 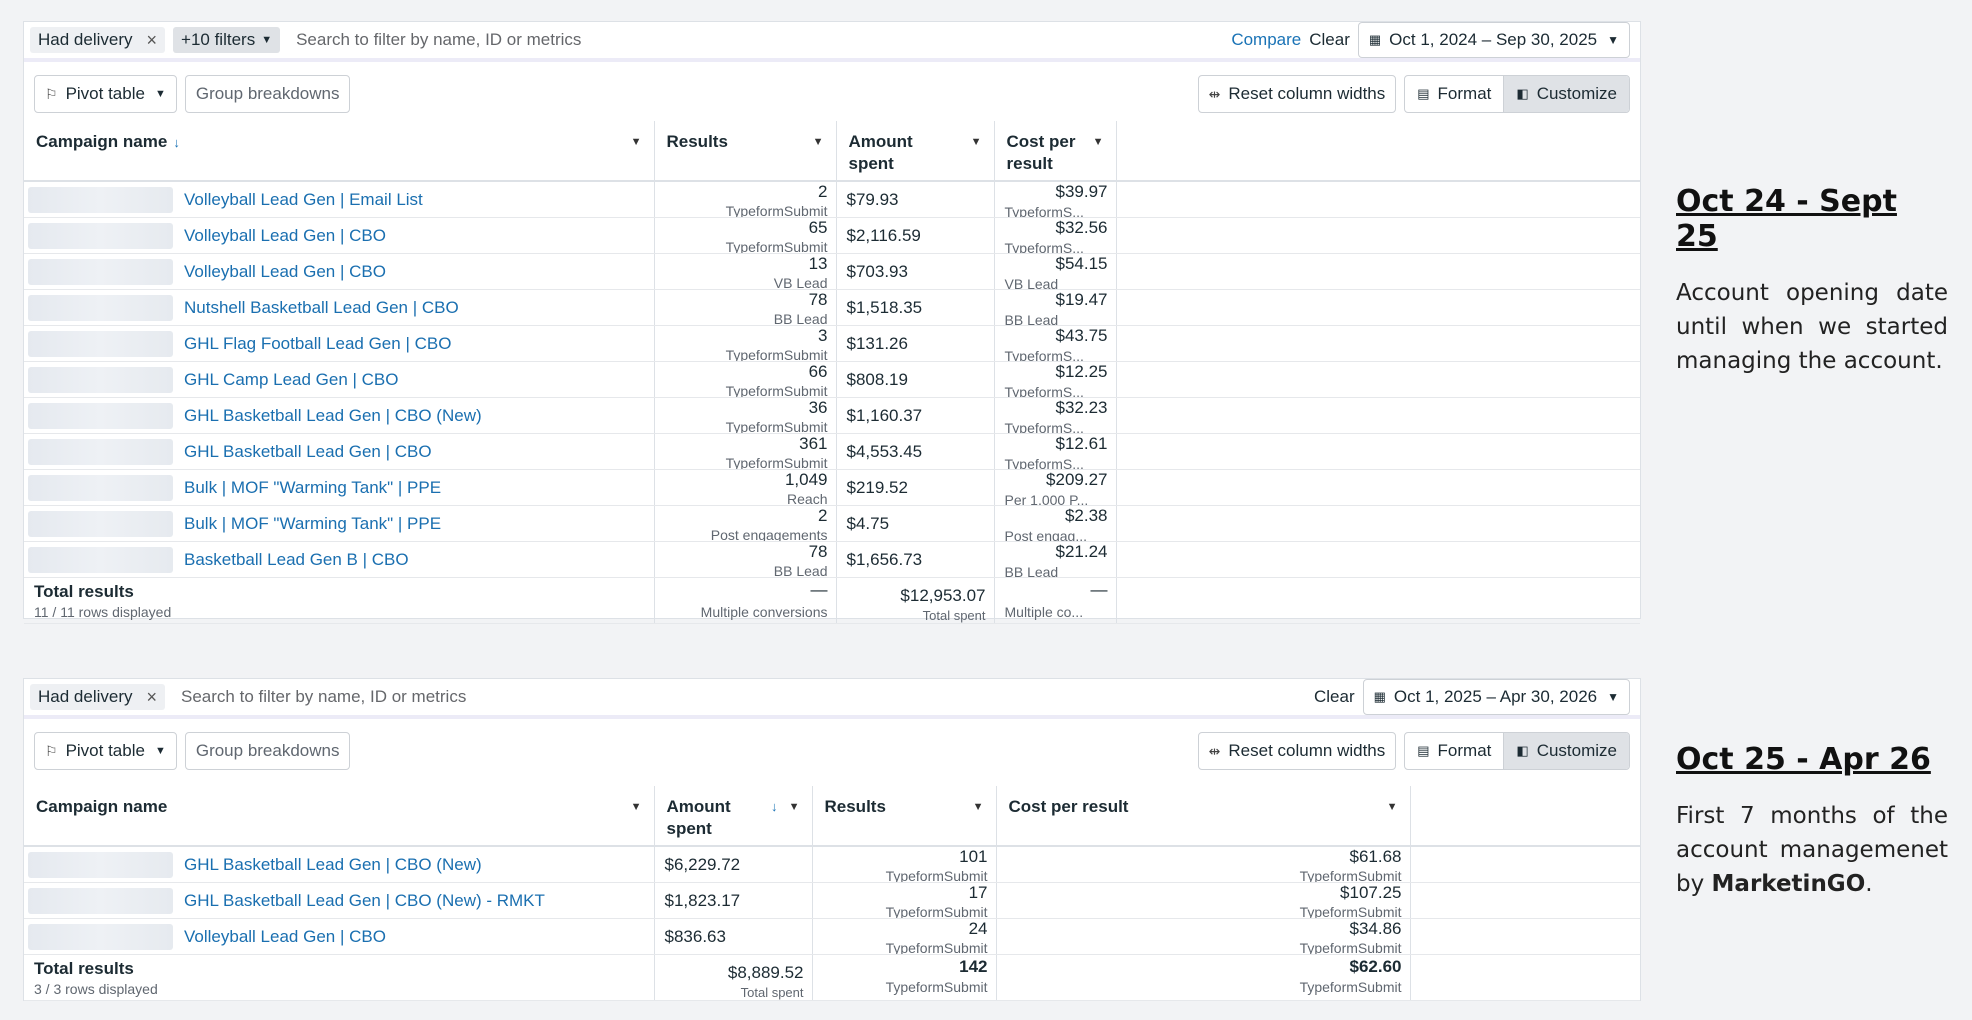 I want to click on total-results-cell: 142 TypeformSubmit, so click(x=904, y=977).